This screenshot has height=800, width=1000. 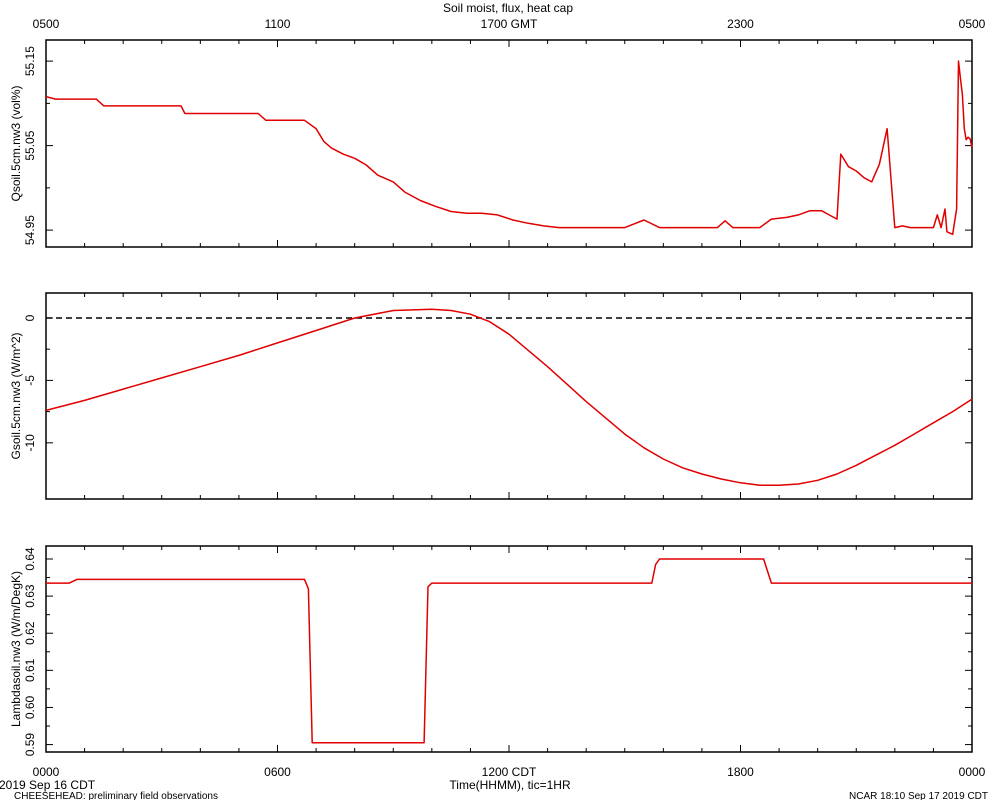 I want to click on y-axis-label: Qsoil.5cm.nw3 (vol%), so click(x=16, y=143).